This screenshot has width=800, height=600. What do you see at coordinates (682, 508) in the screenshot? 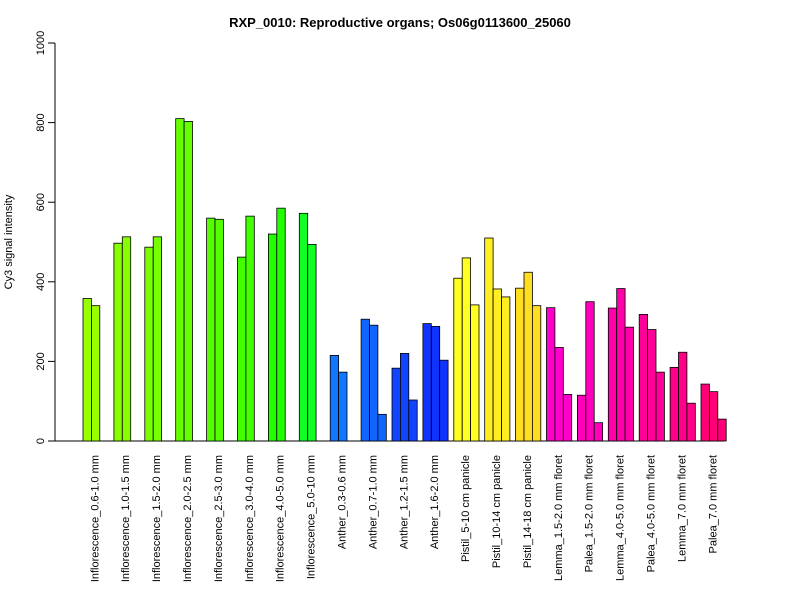
I see `x-category-label: Lemma_7.0 mm floret` at bounding box center [682, 508].